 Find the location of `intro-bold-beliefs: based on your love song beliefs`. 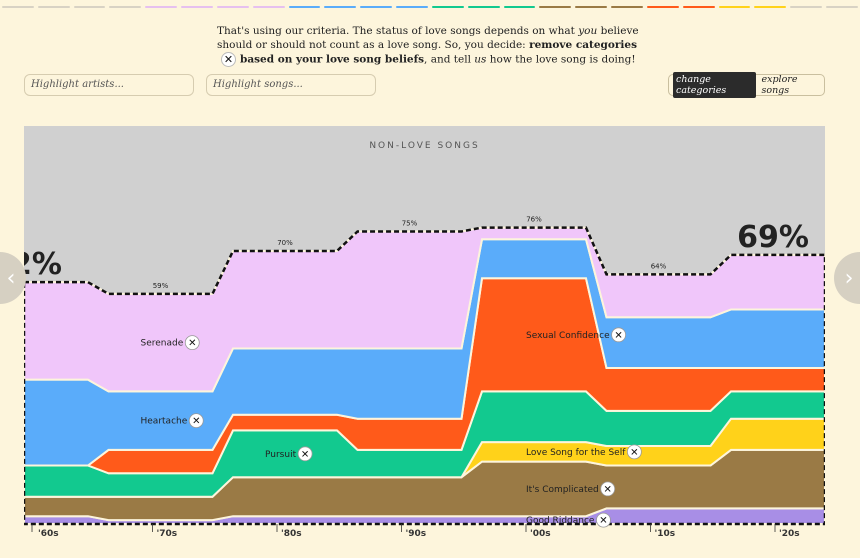

intro-bold-beliefs: based on your love song beliefs is located at coordinates (332, 59).